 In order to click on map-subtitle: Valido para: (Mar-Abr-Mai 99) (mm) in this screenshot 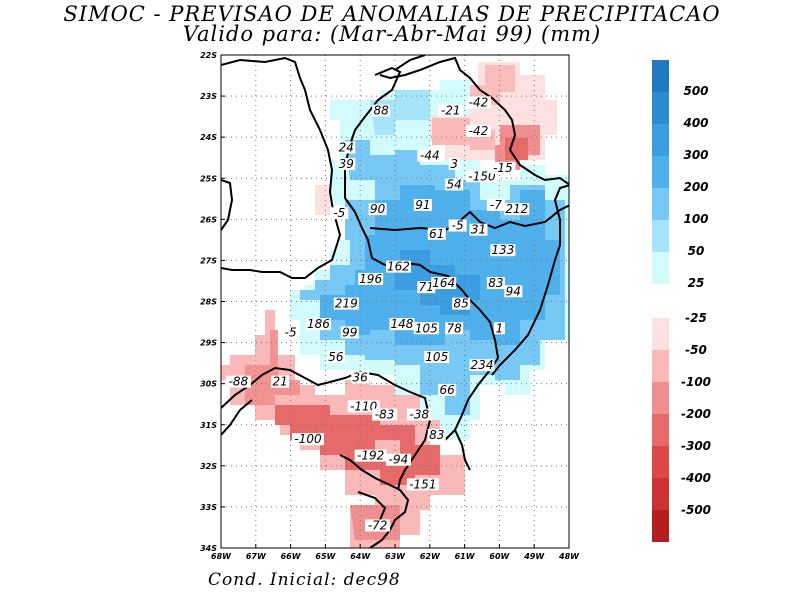, I will do `click(392, 34)`.